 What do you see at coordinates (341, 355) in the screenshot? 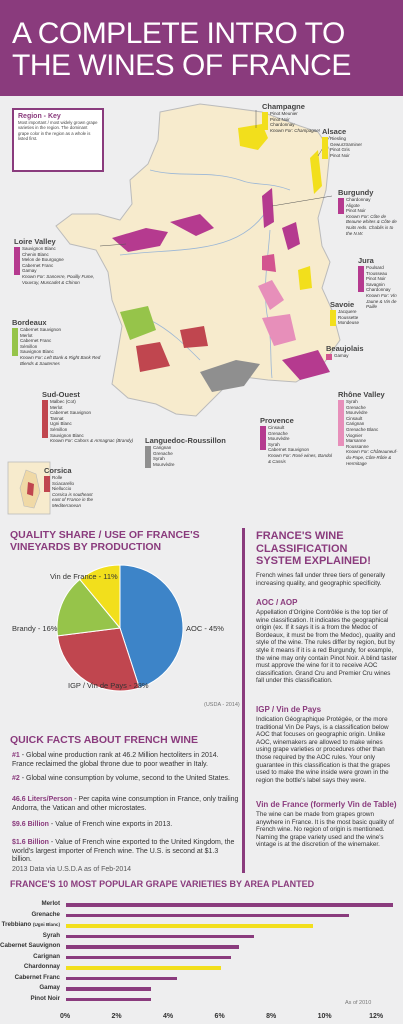
I see `region-grapes: Gamay` at bounding box center [341, 355].